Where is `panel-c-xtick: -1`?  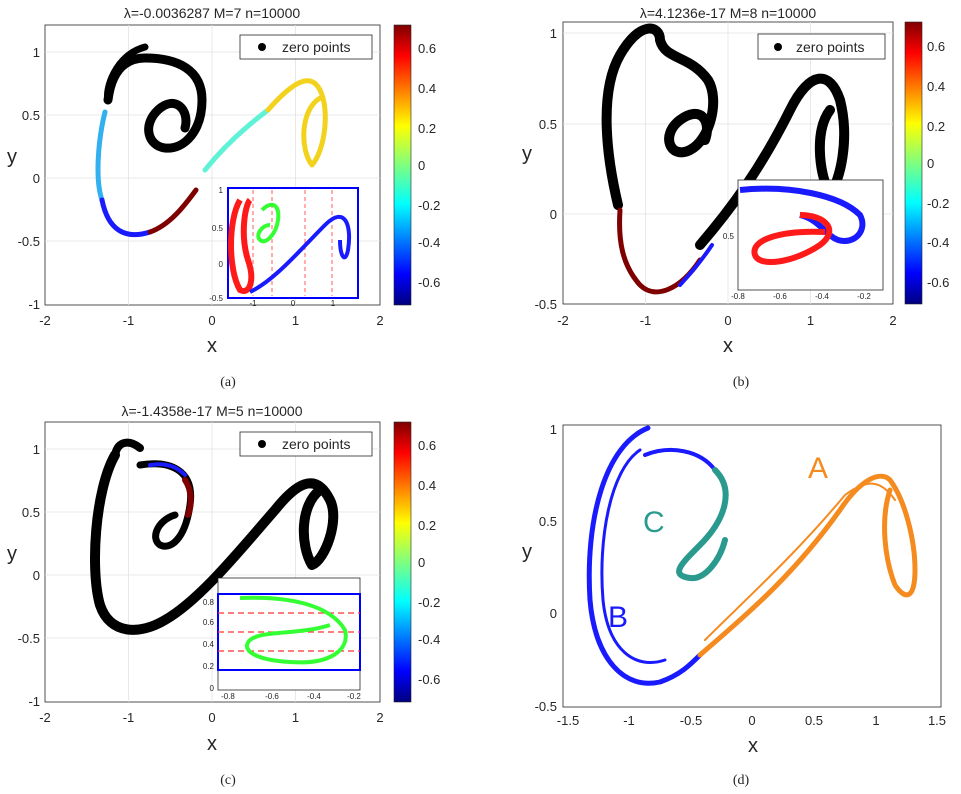 panel-c-xtick: -1 is located at coordinates (129, 717).